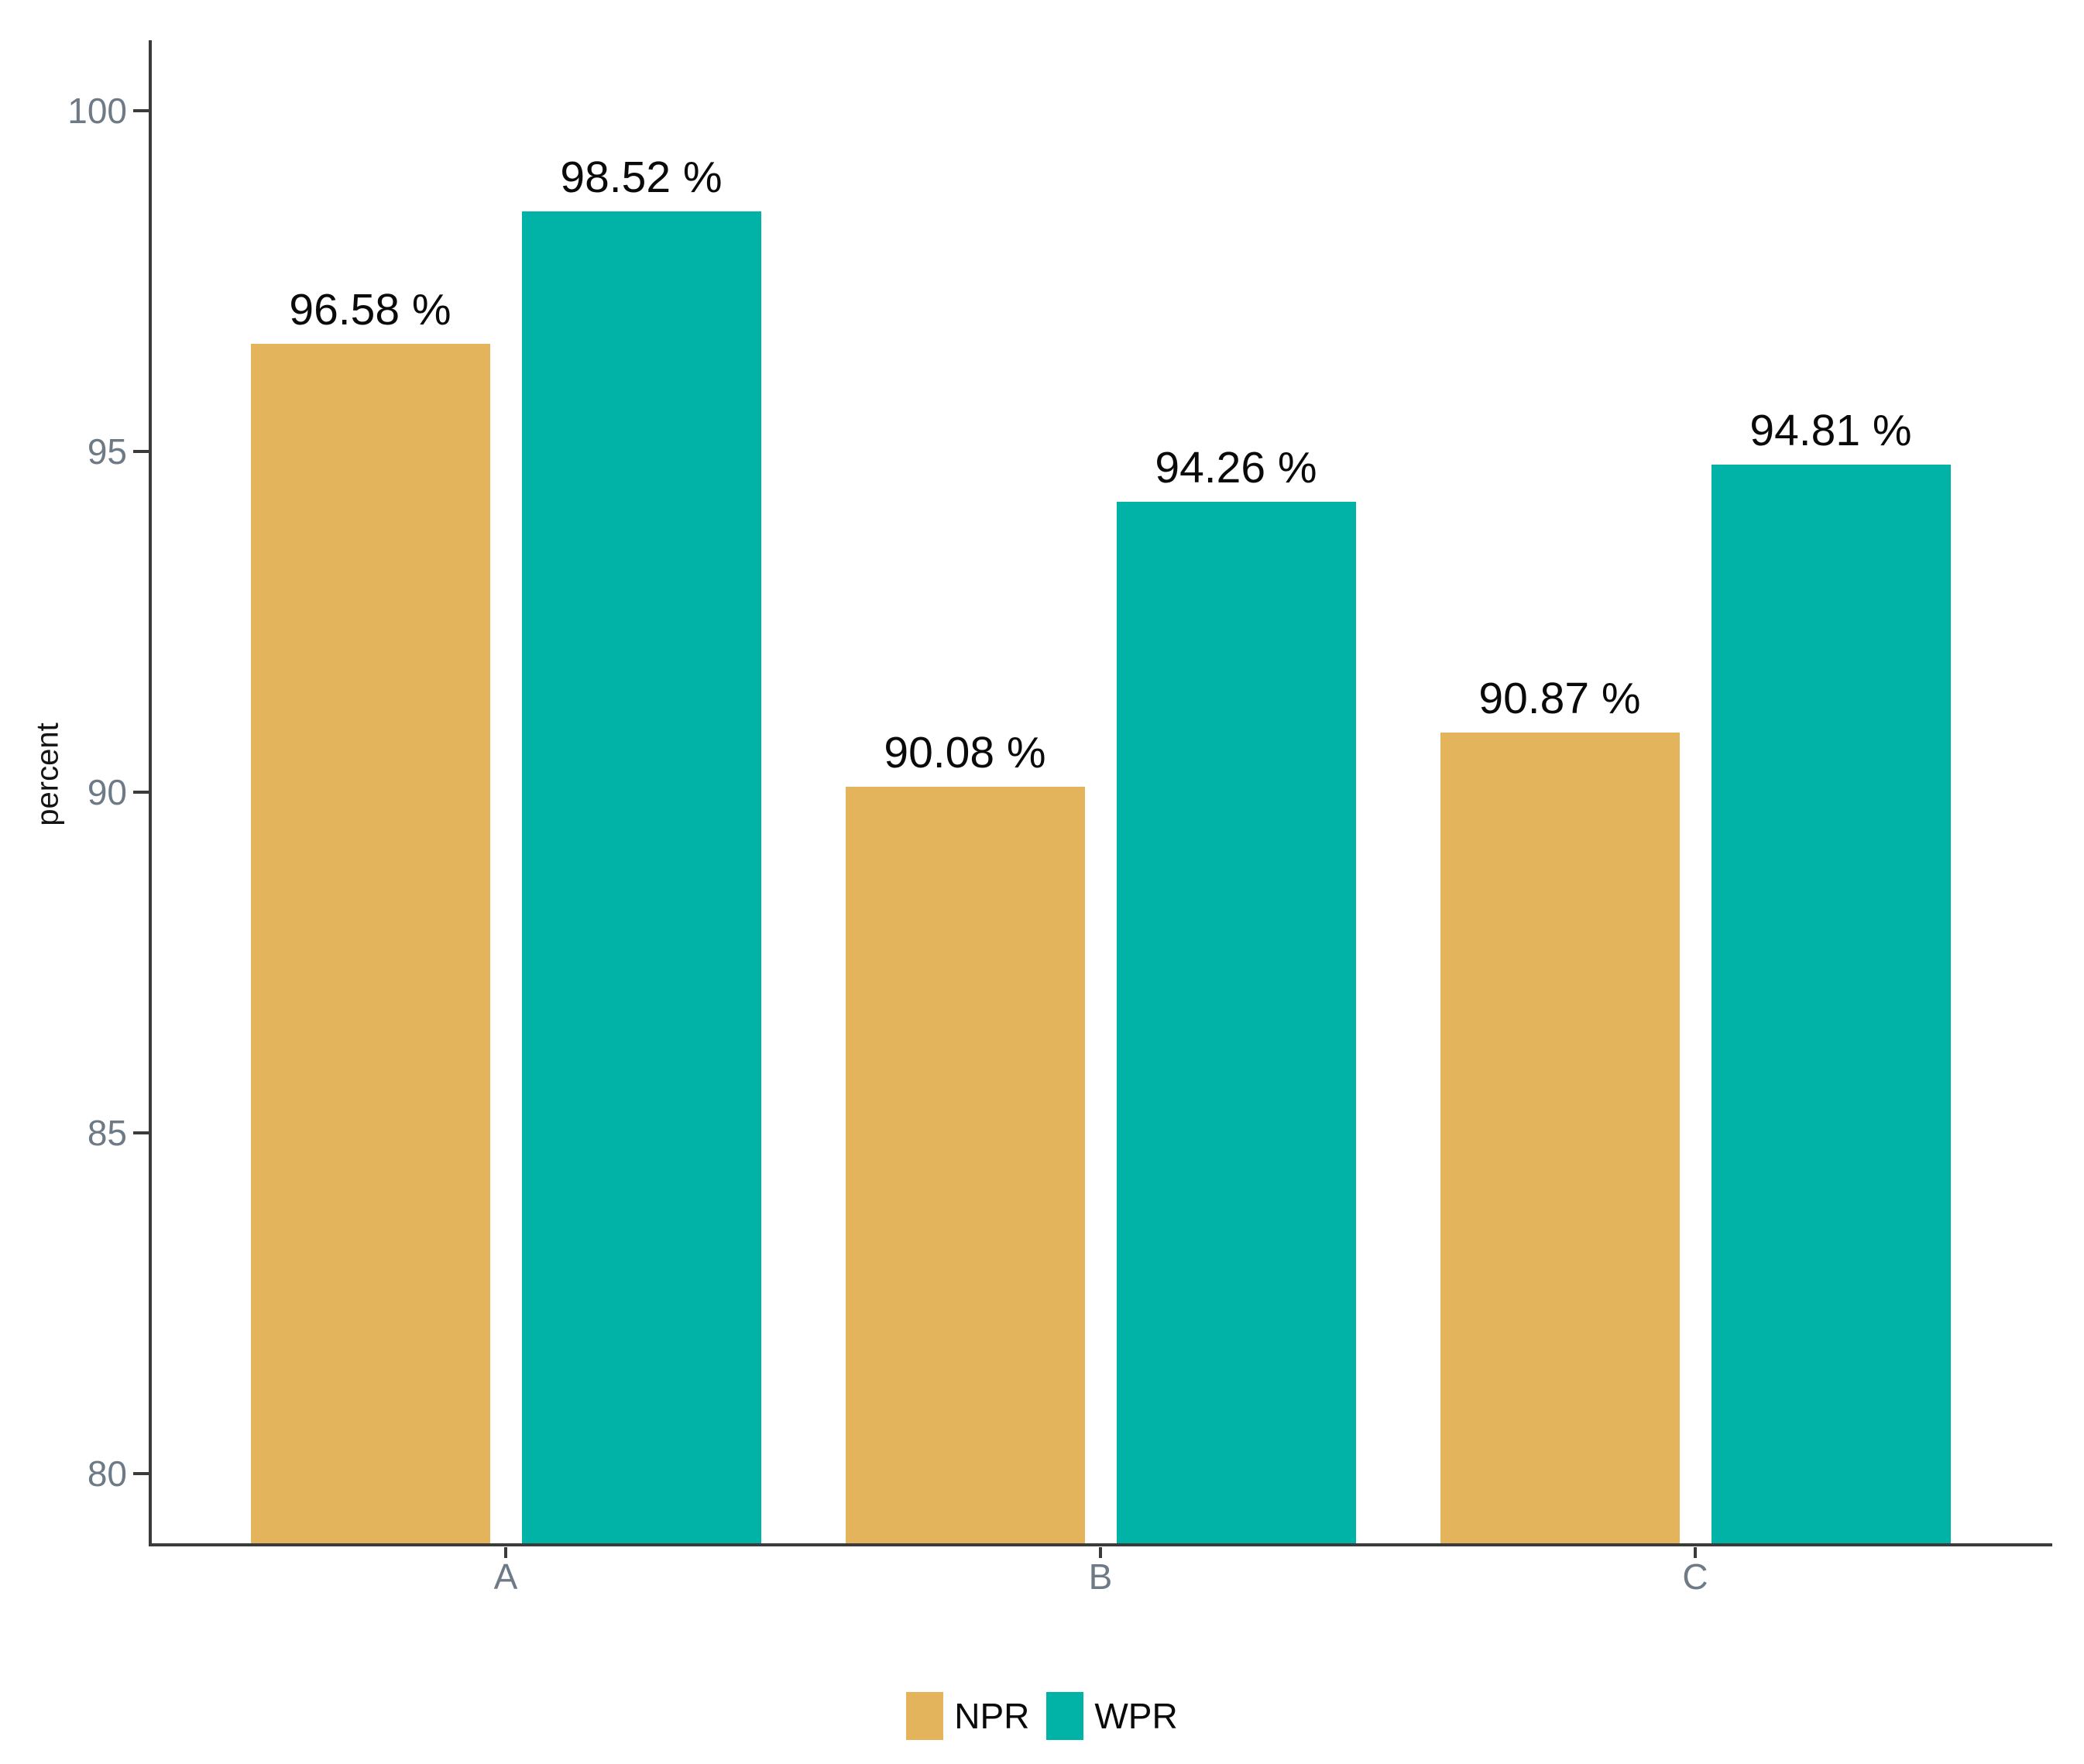 This screenshot has height=1764, width=2084. What do you see at coordinates (965, 752) in the screenshot?
I see `bar-value-label: 90.08 %` at bounding box center [965, 752].